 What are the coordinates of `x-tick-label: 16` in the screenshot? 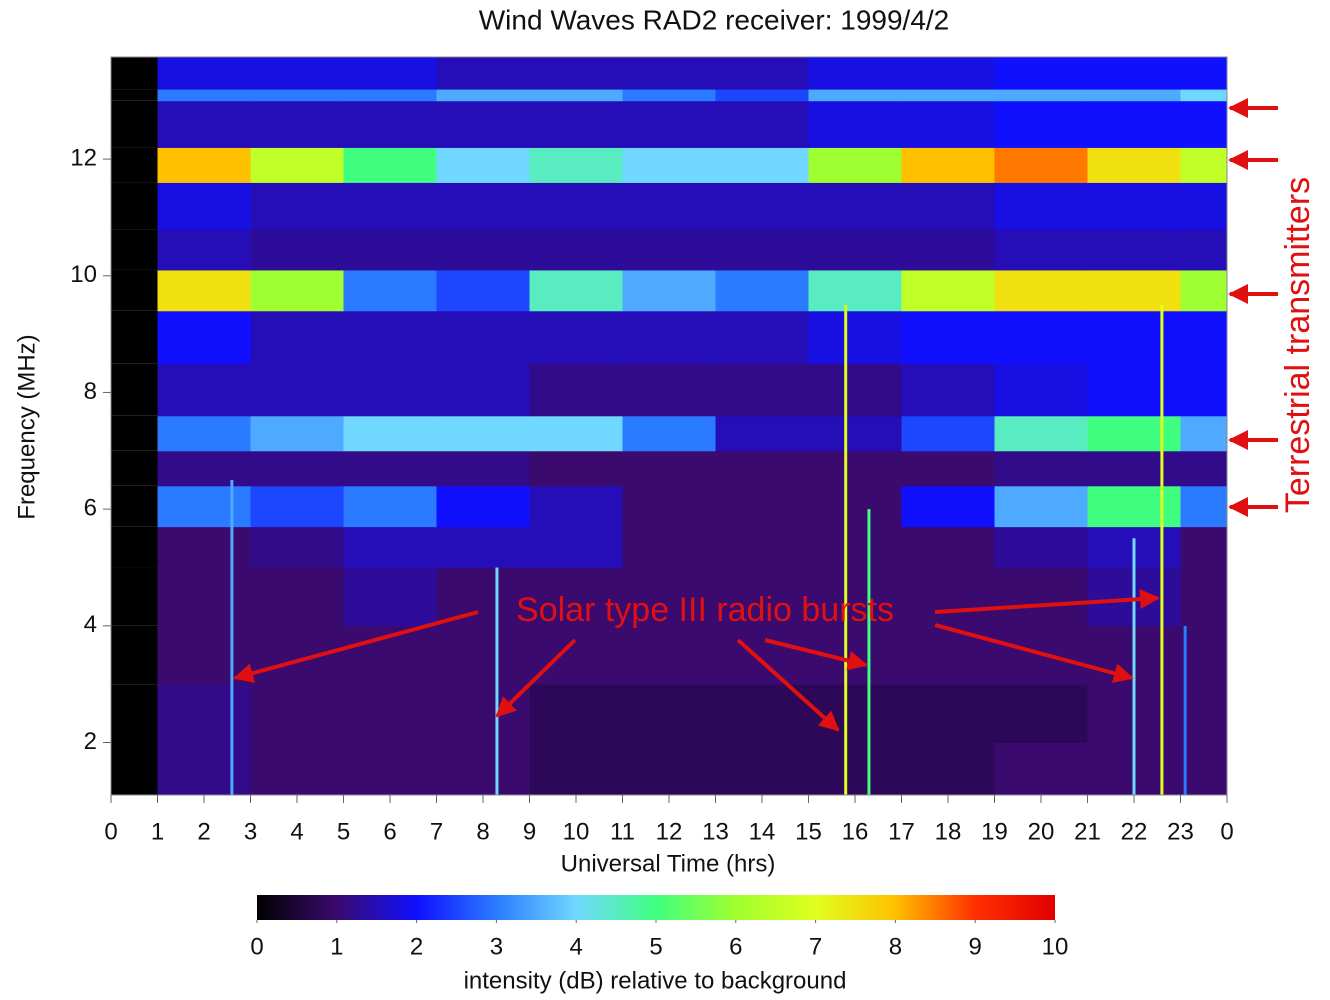 It's located at (855, 831).